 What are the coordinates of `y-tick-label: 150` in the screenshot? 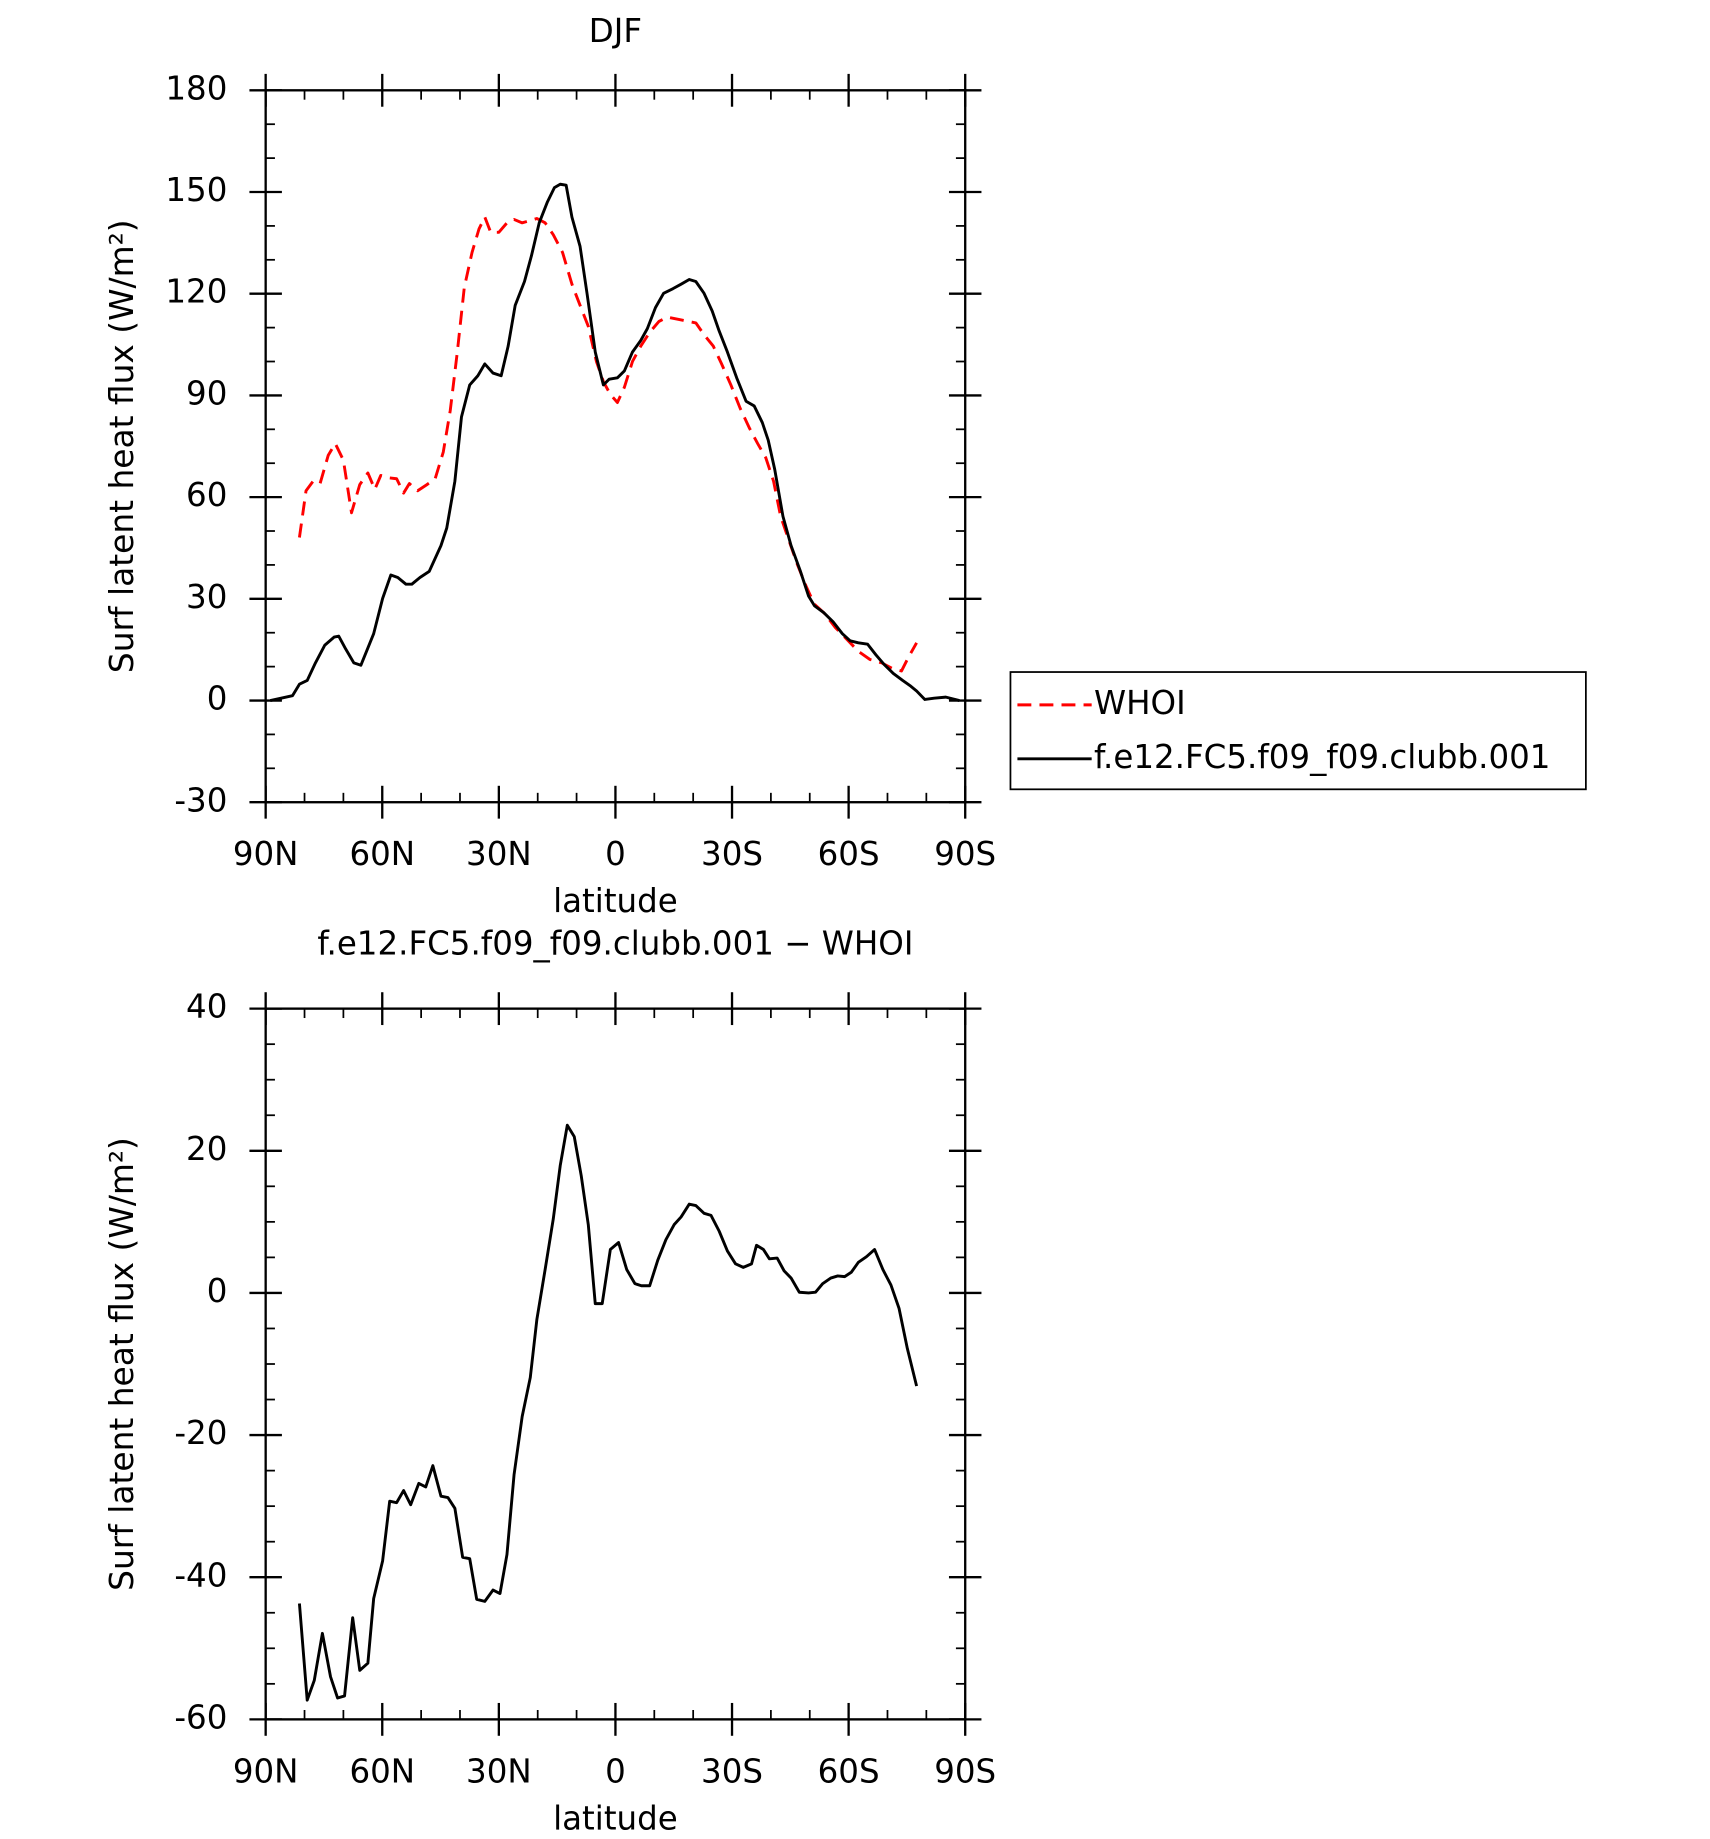 It's located at (196, 190).